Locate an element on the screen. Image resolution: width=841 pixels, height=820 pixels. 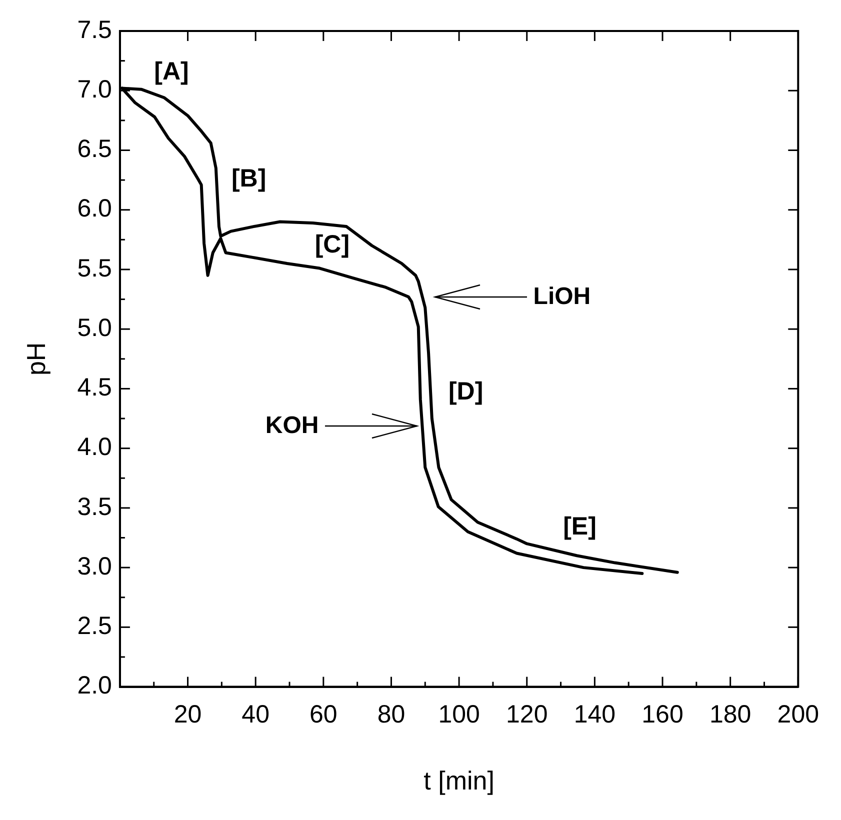
annotation: [B] is located at coordinates (248, 178).